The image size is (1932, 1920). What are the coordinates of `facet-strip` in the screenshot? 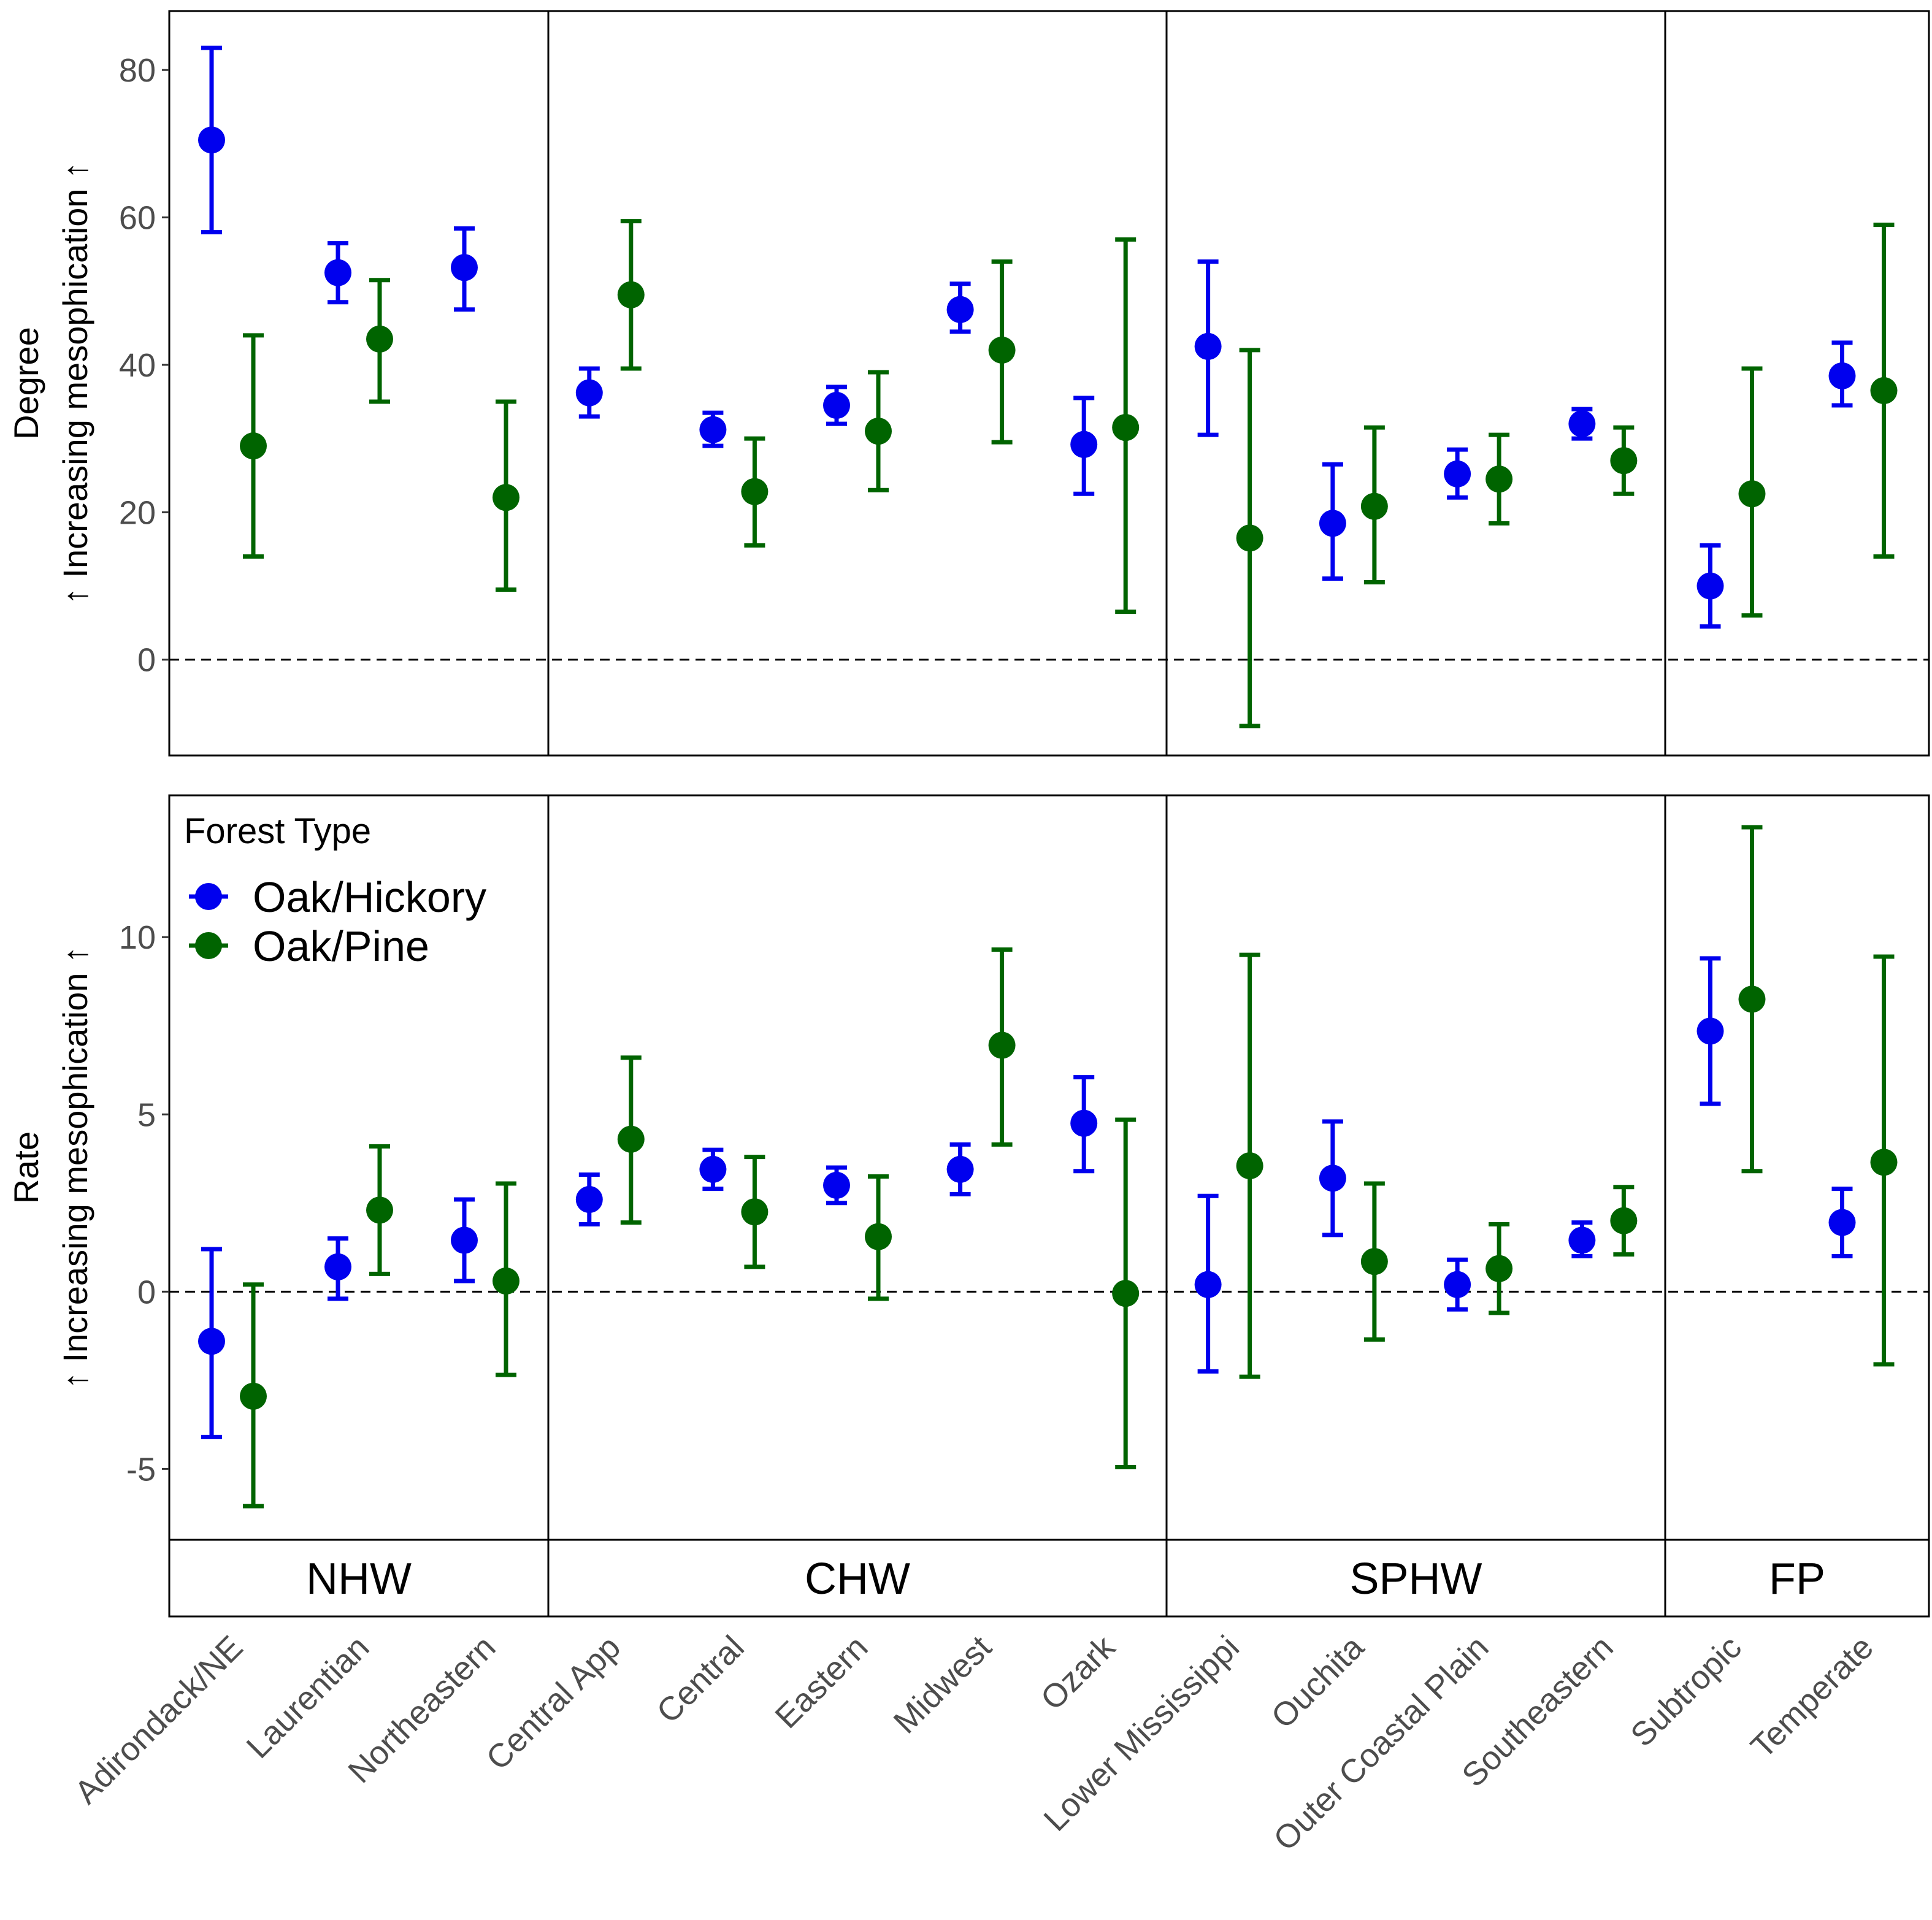 It's located at (1049, 1578).